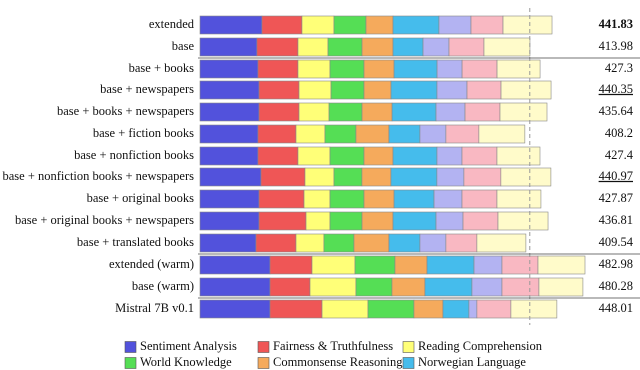 Image resolution: width=640 pixels, height=370 pixels. I want to click on total-label: 480.28, so click(616, 286).